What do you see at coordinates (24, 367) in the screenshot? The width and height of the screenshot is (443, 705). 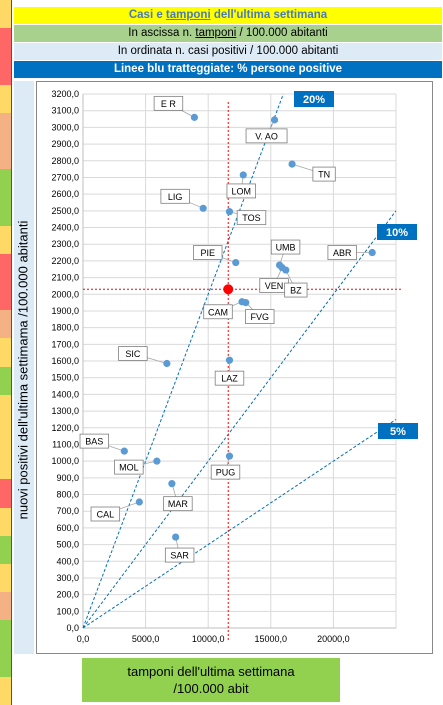 I see `y-label-panel` at bounding box center [24, 367].